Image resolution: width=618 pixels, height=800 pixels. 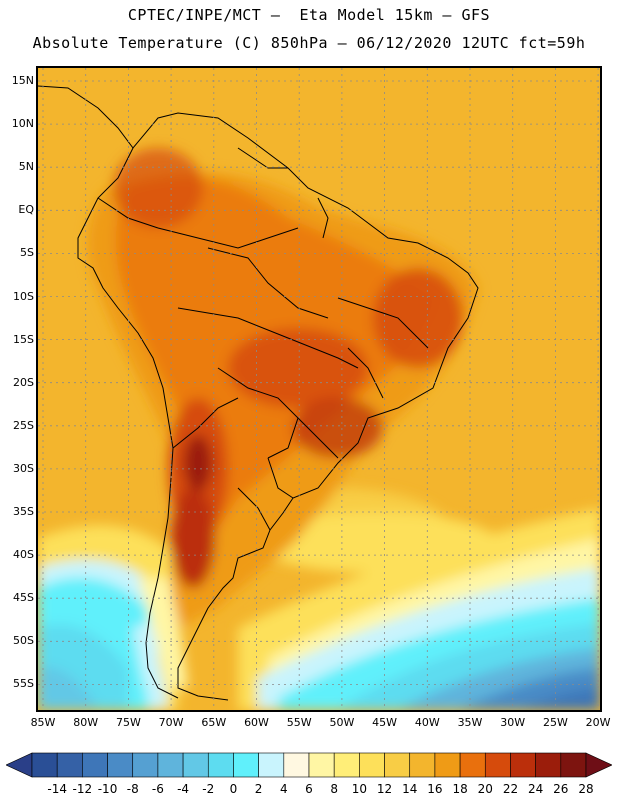 I want to click on colorbar-label: 14, so click(x=410, y=789).